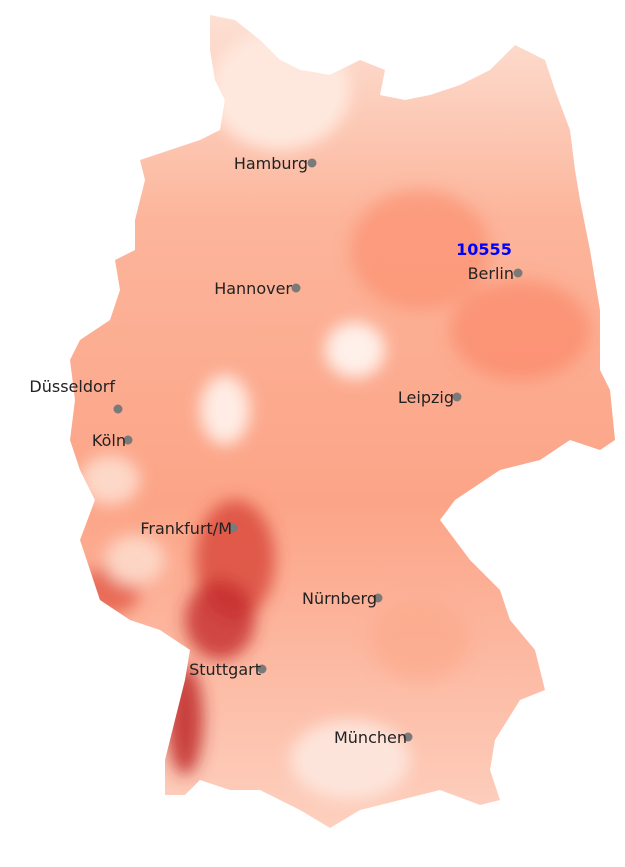 The image size is (625, 867). I want to click on city-marker-leipzig, so click(457, 397).